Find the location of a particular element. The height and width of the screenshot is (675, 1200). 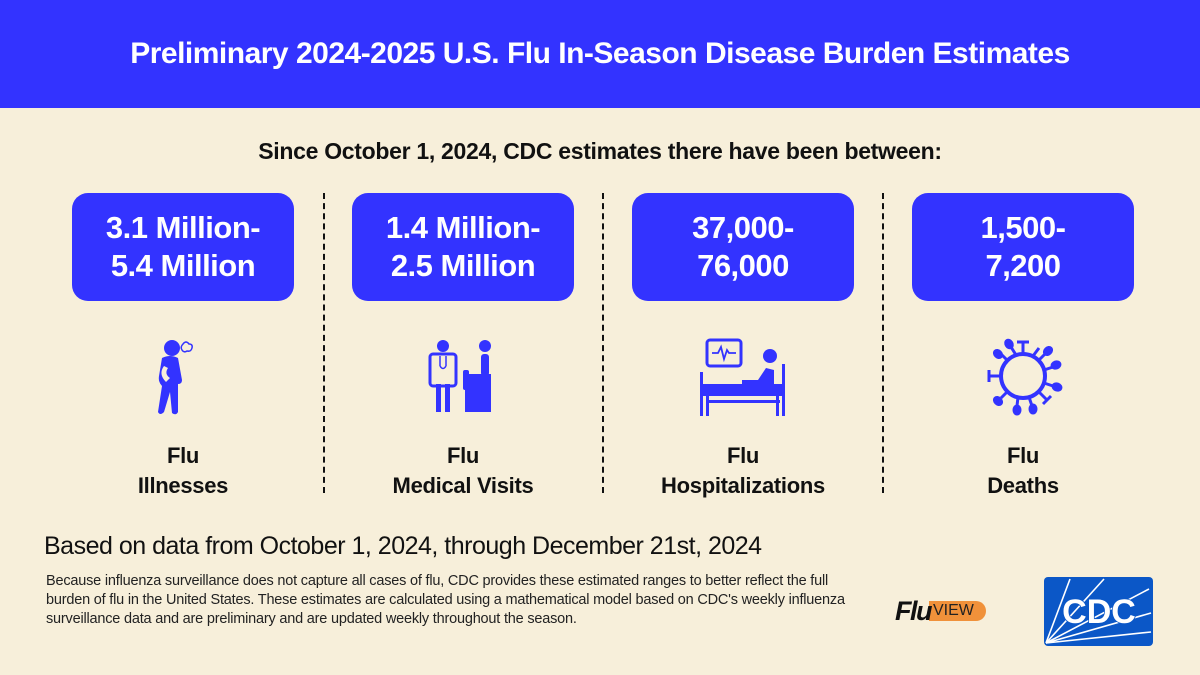

stat-box: 1.4 Million- 2.5 Million is located at coordinates (463, 247).